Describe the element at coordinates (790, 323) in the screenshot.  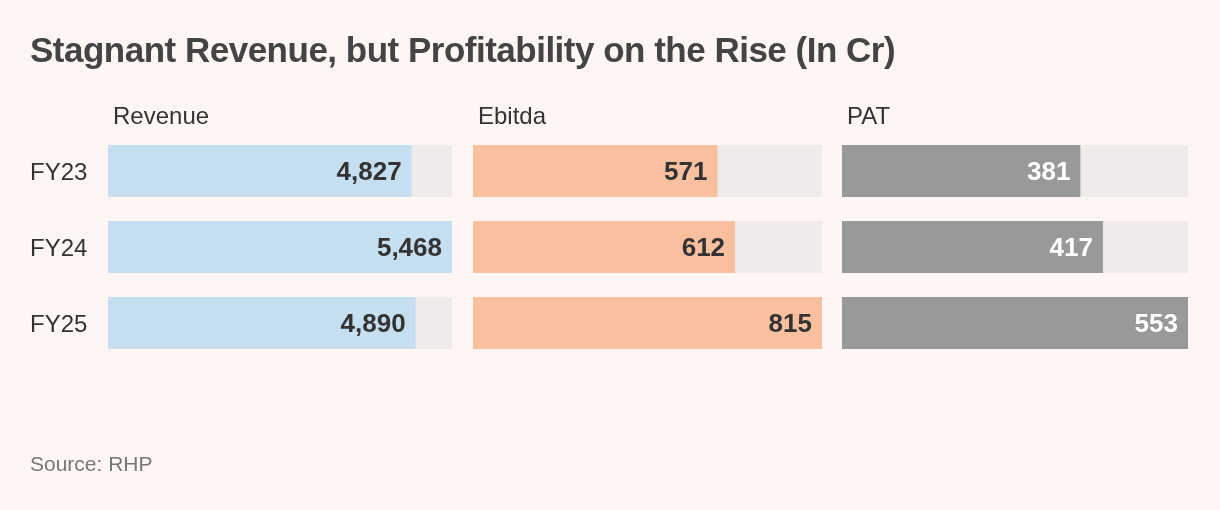
I see `data-label: 815` at that location.